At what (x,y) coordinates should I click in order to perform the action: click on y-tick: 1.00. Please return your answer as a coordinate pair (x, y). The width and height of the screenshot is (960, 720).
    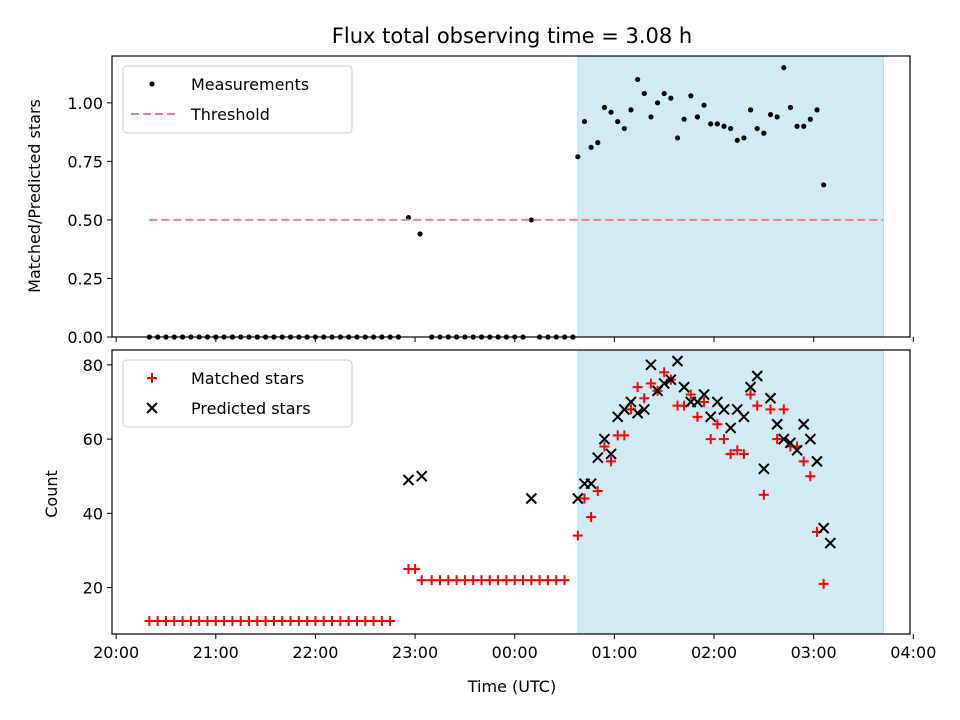
    Looking at the image, I should click on (89, 103).